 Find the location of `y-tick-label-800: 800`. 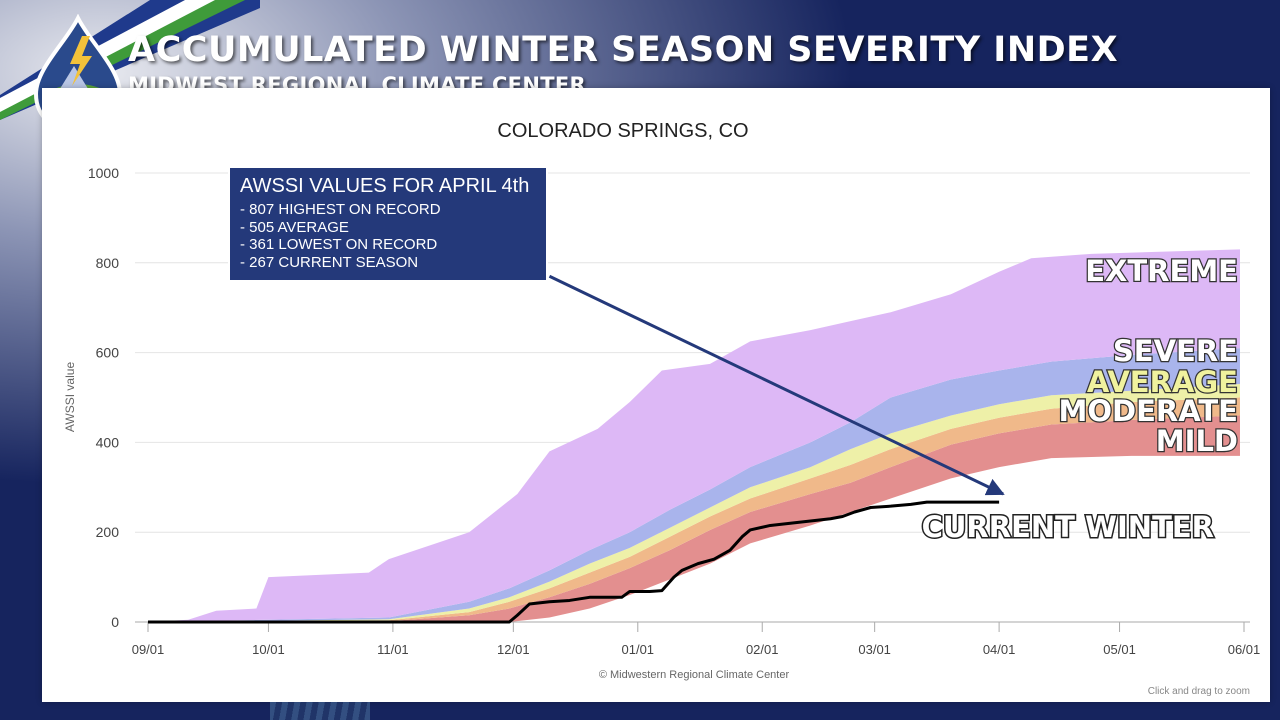

y-tick-label-800: 800 is located at coordinates (108, 263).